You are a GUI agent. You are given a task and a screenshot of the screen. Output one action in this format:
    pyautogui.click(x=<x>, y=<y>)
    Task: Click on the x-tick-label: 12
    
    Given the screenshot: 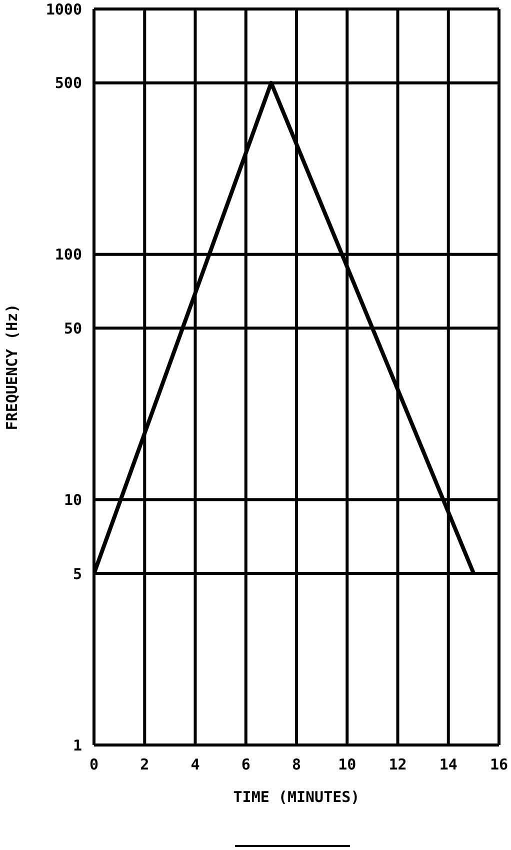 What is the action you would take?
    pyautogui.click(x=397, y=765)
    